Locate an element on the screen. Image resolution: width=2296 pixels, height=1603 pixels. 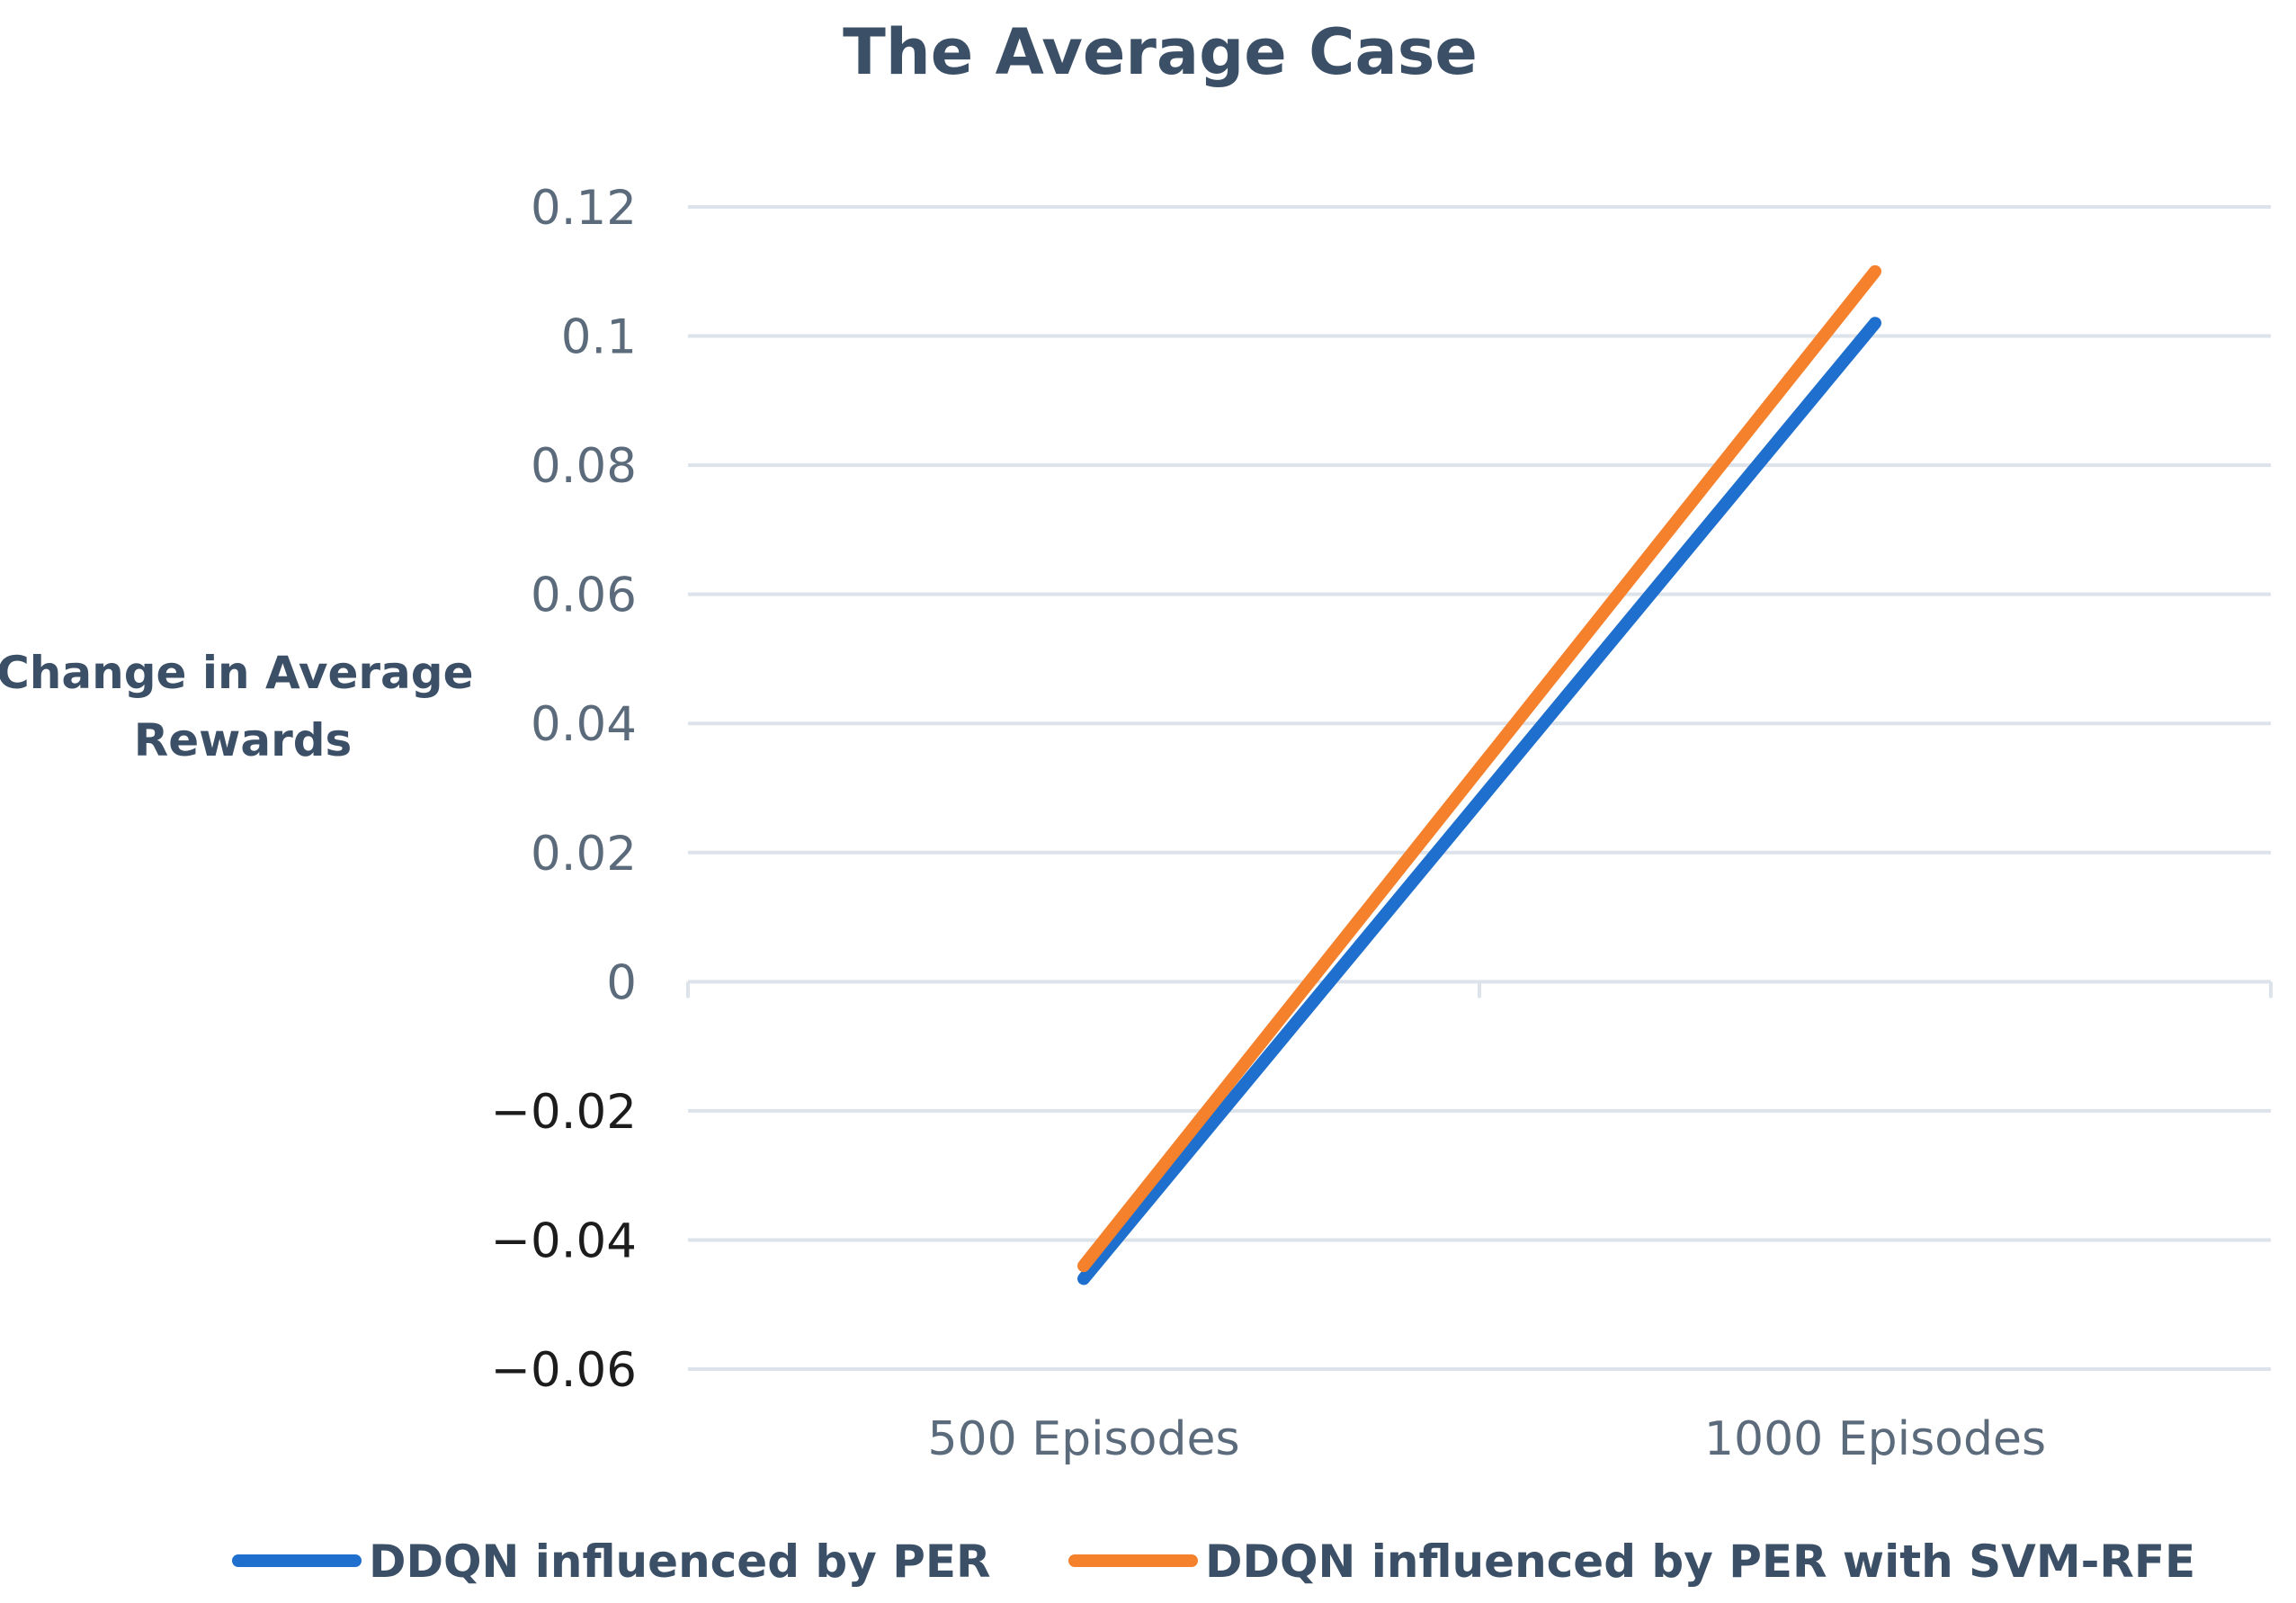
y-axis-ticks: 0.12 0.1 0.08 0.06 0.04 0.02 0 −0.02 −0.04 −0.06 is located at coordinates (564, 789).